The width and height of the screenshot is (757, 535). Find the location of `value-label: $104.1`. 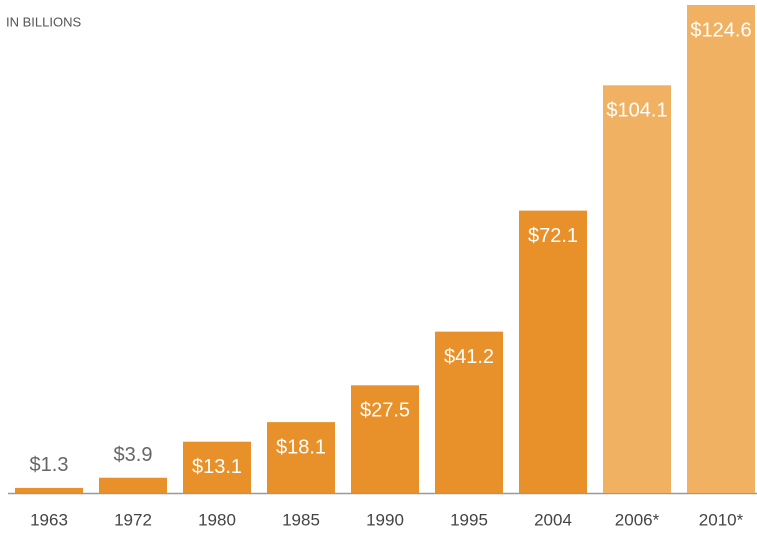

value-label: $104.1 is located at coordinates (636, 111).